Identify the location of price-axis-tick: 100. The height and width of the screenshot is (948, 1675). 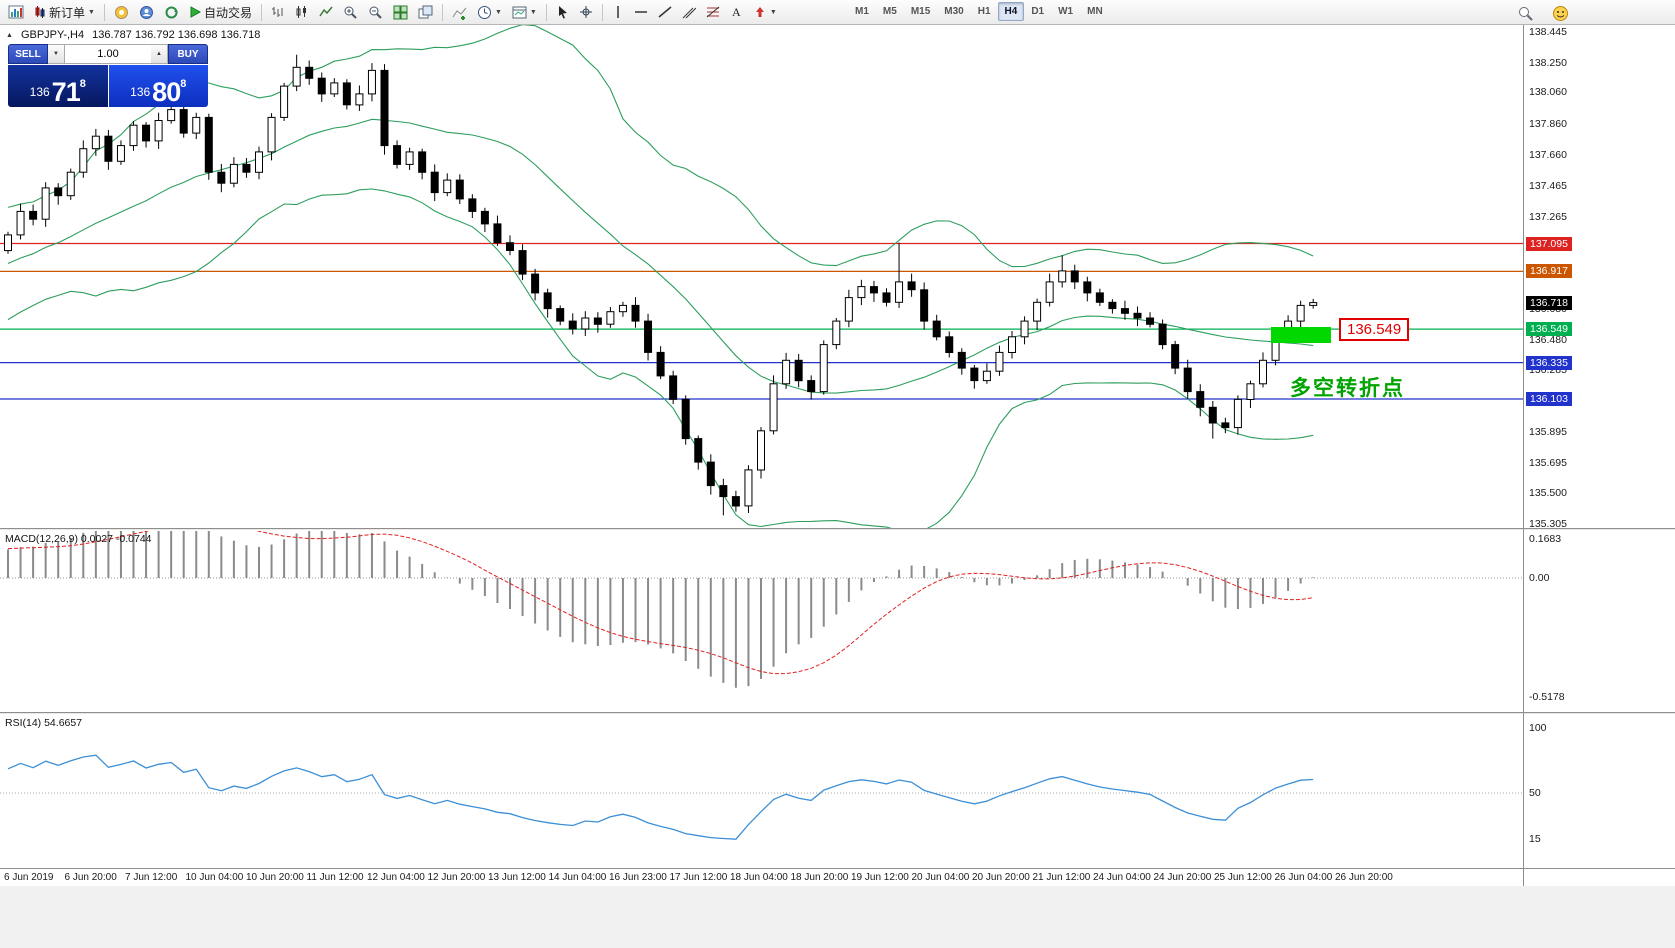
(1538, 728).